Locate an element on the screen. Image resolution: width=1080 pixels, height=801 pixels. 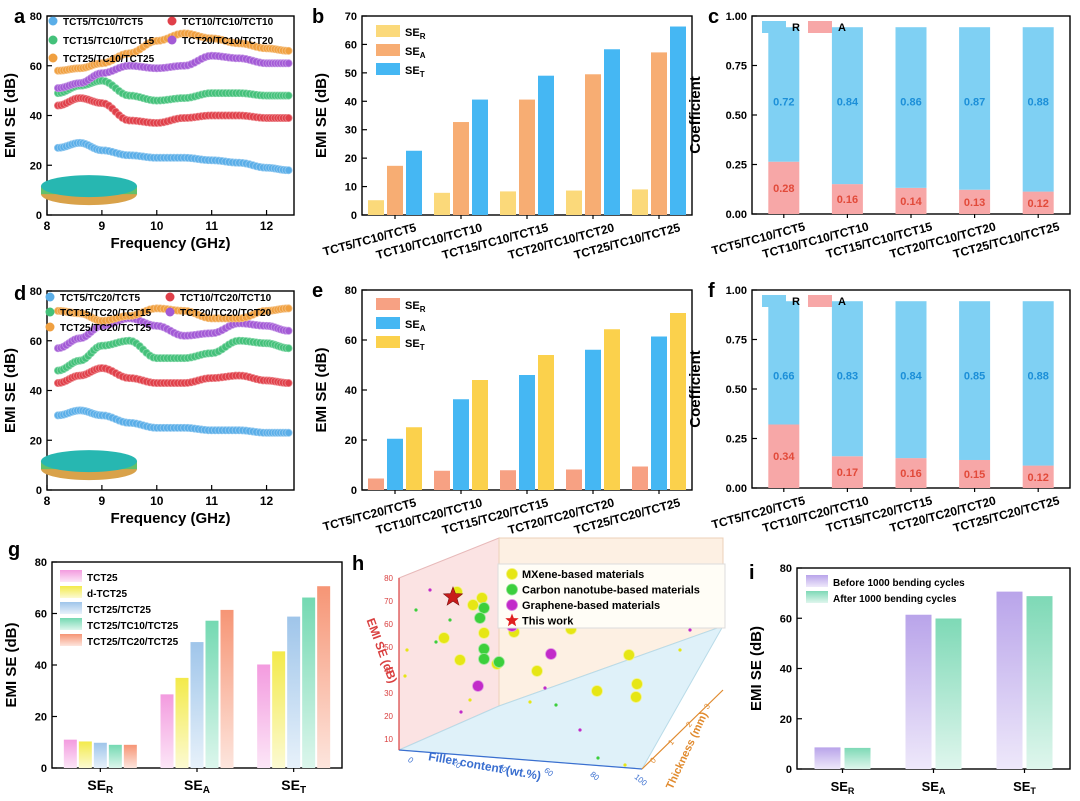
x-tick-label: 100 is located at coordinates (641, 780).